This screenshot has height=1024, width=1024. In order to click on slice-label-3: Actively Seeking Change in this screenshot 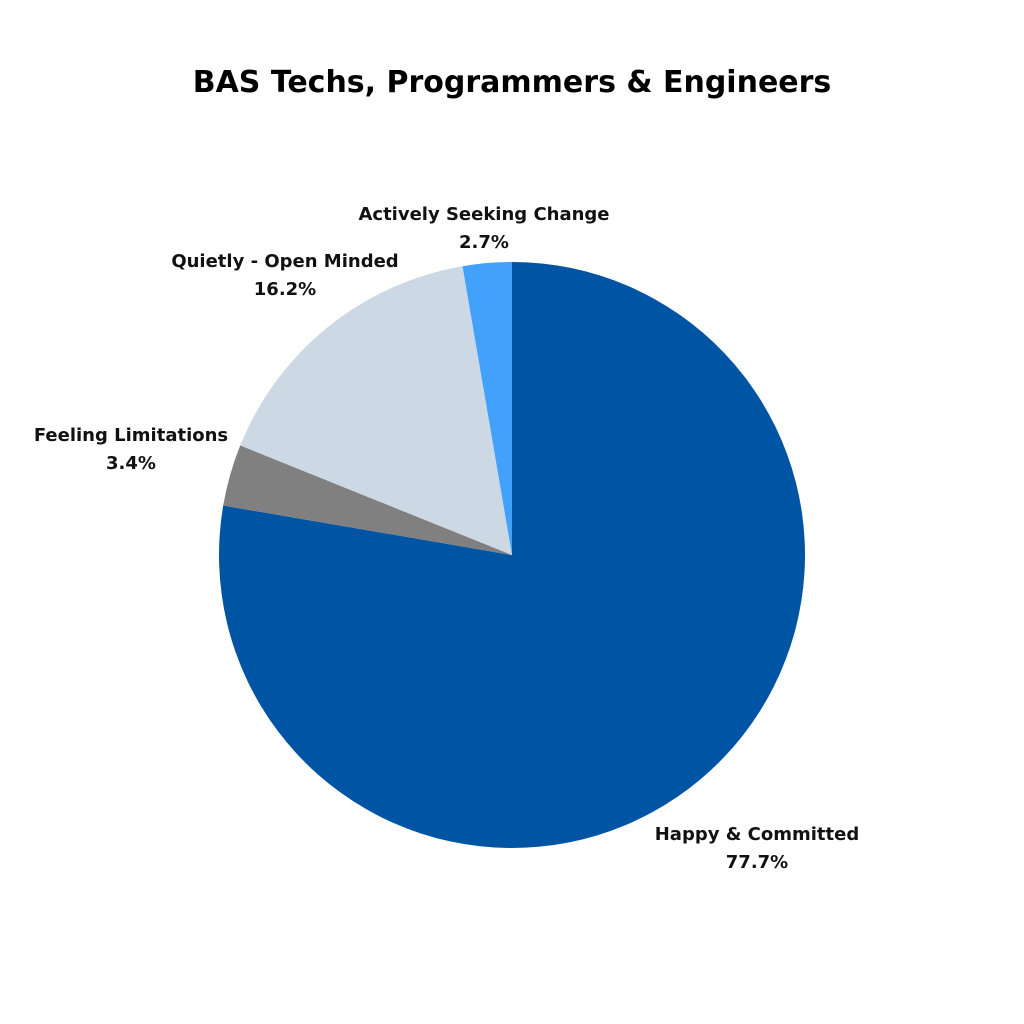, I will do `click(483, 214)`.